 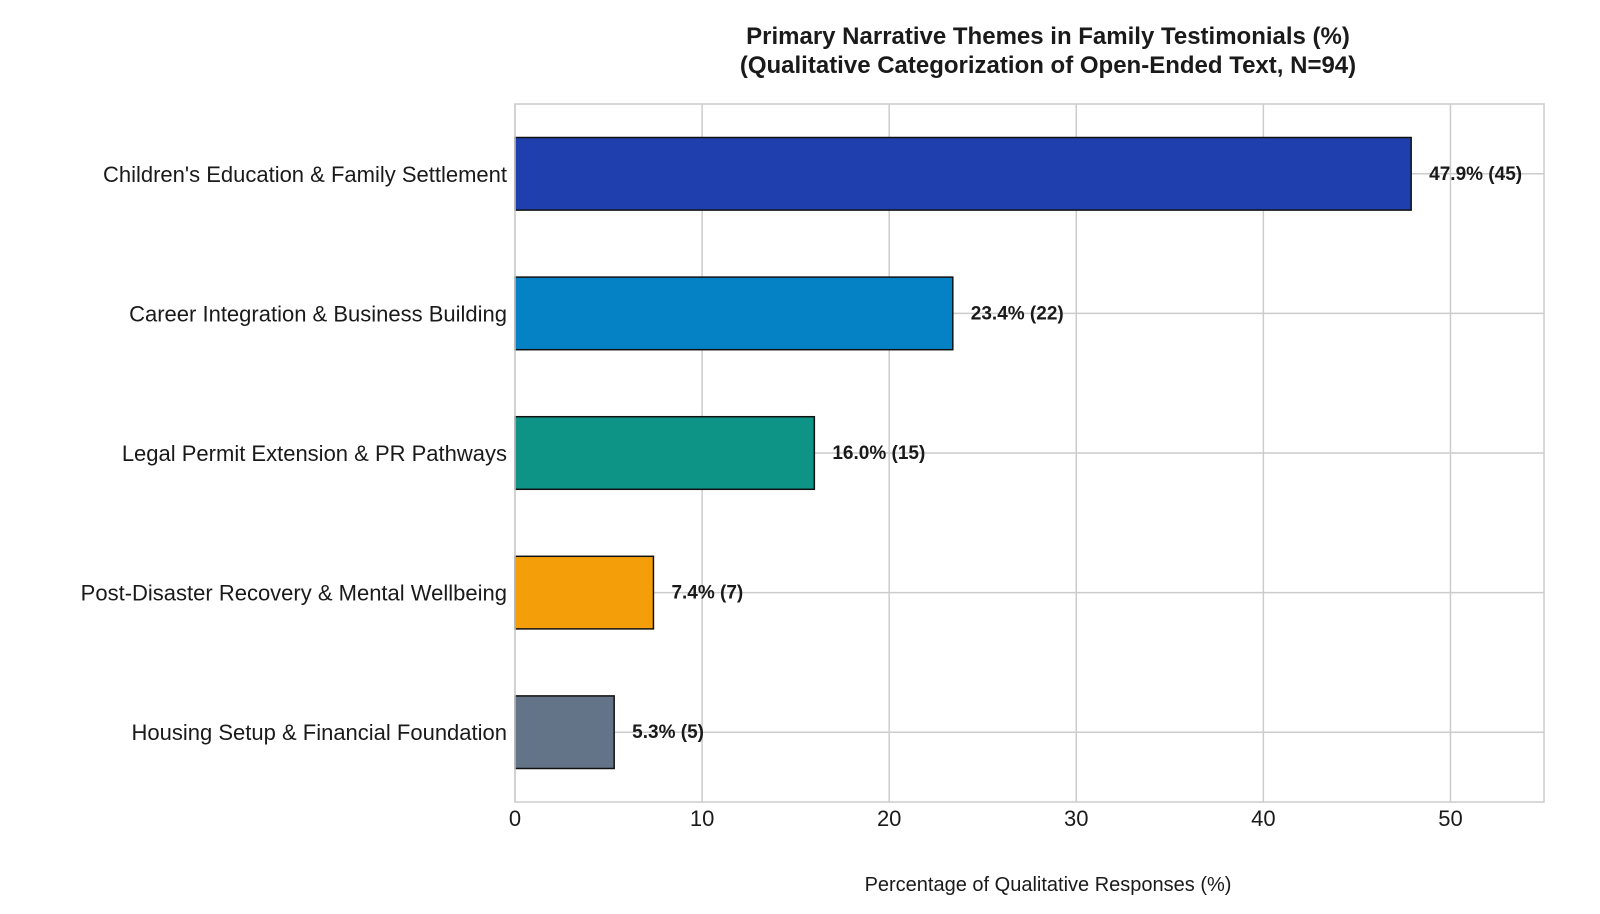 What do you see at coordinates (1017, 313) in the screenshot?
I see `value-label: 23.4% (22)` at bounding box center [1017, 313].